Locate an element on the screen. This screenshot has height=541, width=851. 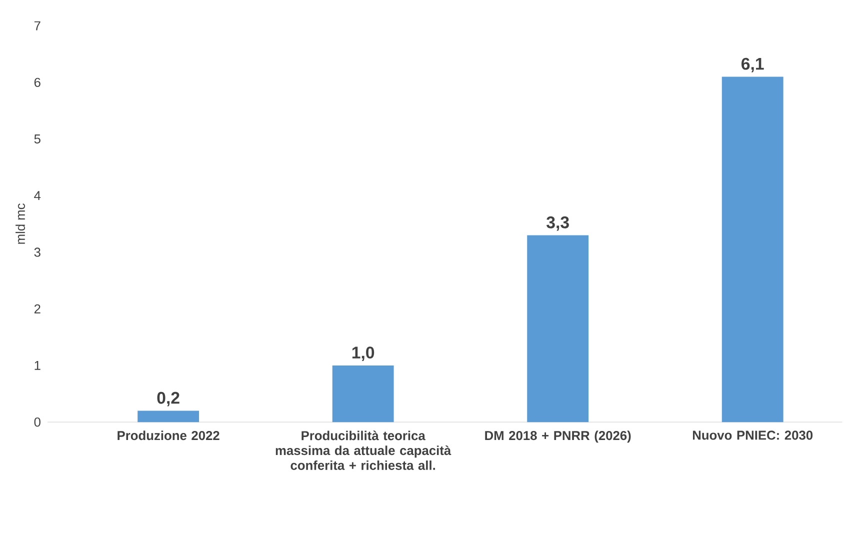
data-label: 1,0 is located at coordinates (363, 353).